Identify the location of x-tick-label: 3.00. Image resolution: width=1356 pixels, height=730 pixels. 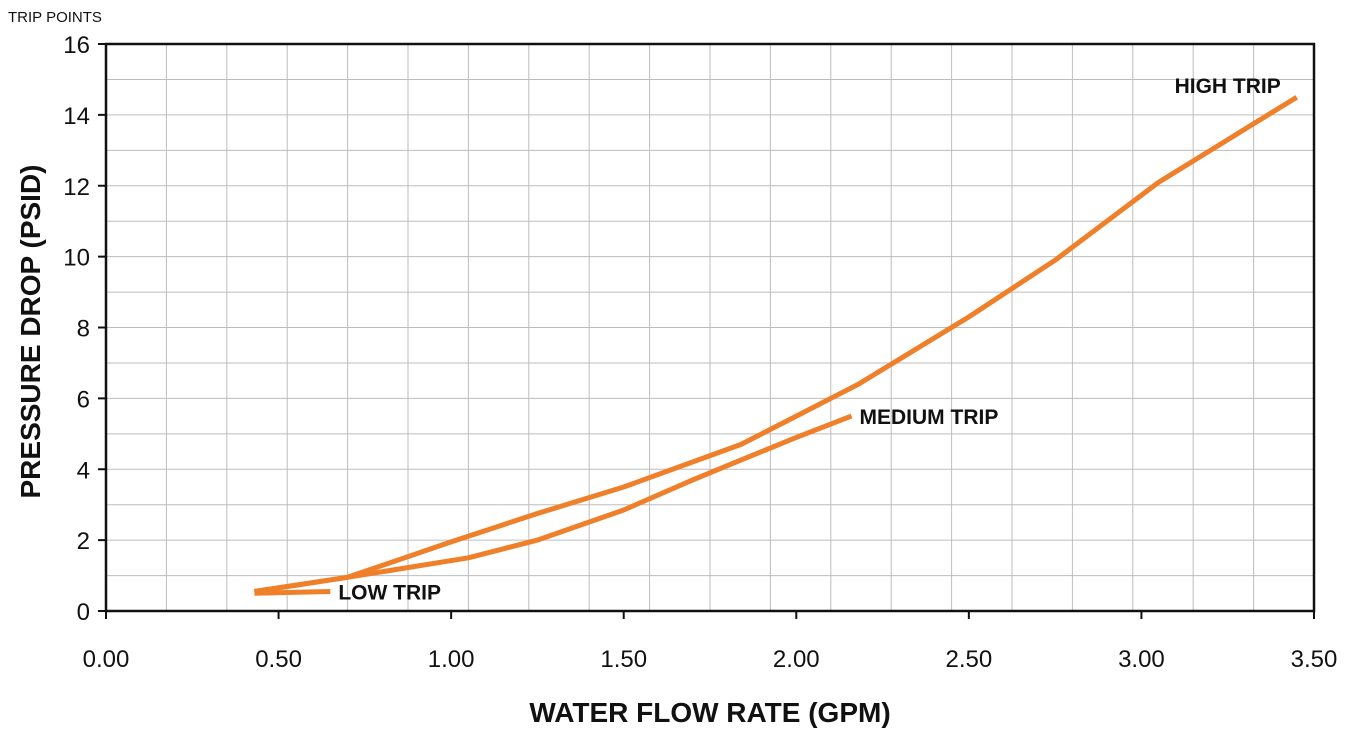
(1141, 659).